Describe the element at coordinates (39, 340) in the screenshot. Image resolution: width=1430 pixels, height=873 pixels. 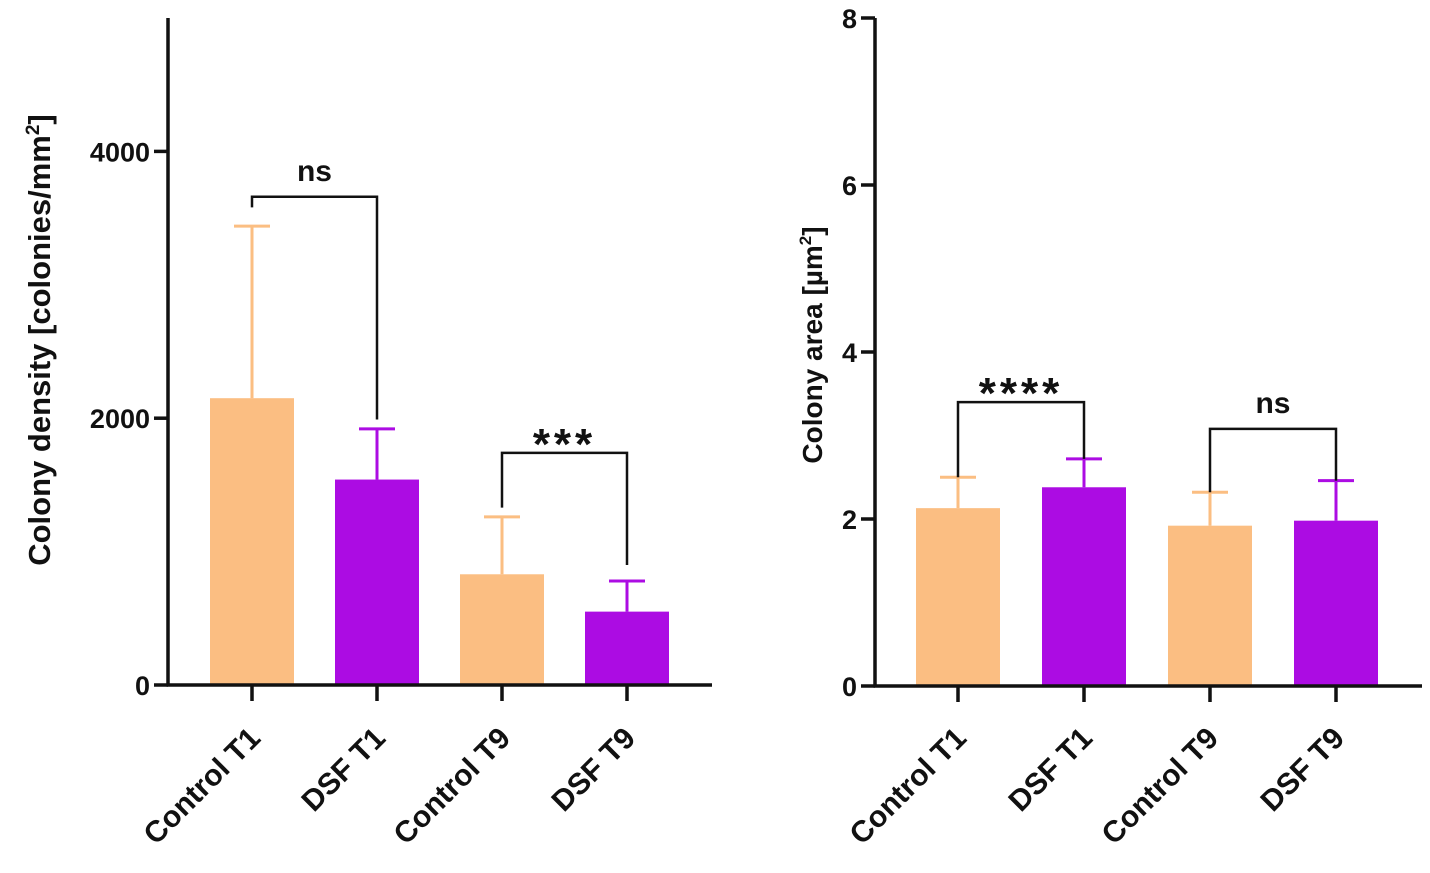
I see `y-axis-title: Colony density [colonies/mm2]` at that location.